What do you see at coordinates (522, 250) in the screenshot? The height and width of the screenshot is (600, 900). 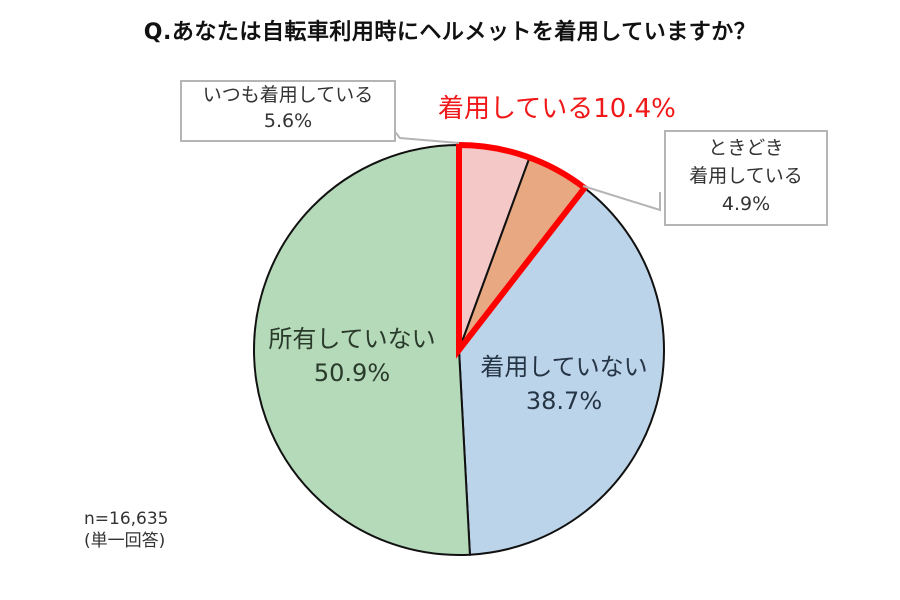 I see `highlight-outline` at bounding box center [522, 250].